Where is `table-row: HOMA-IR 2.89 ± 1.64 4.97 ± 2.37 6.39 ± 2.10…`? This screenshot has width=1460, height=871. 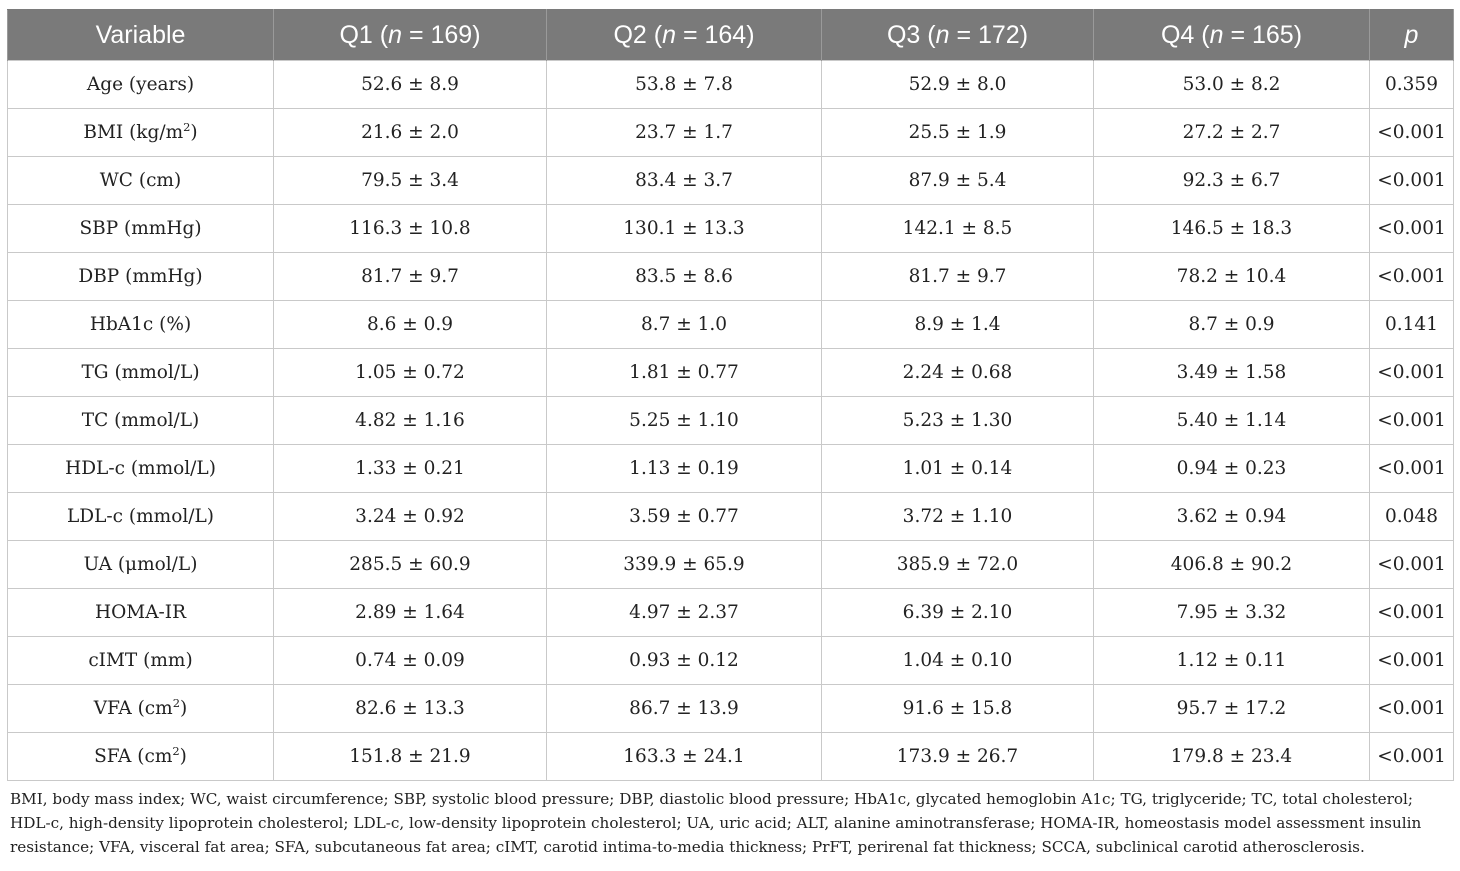
table-row: HOMA-IR 2.89 ± 1.64 4.97 ± 2.37 6.39 ± 2.10… is located at coordinates (730, 612).